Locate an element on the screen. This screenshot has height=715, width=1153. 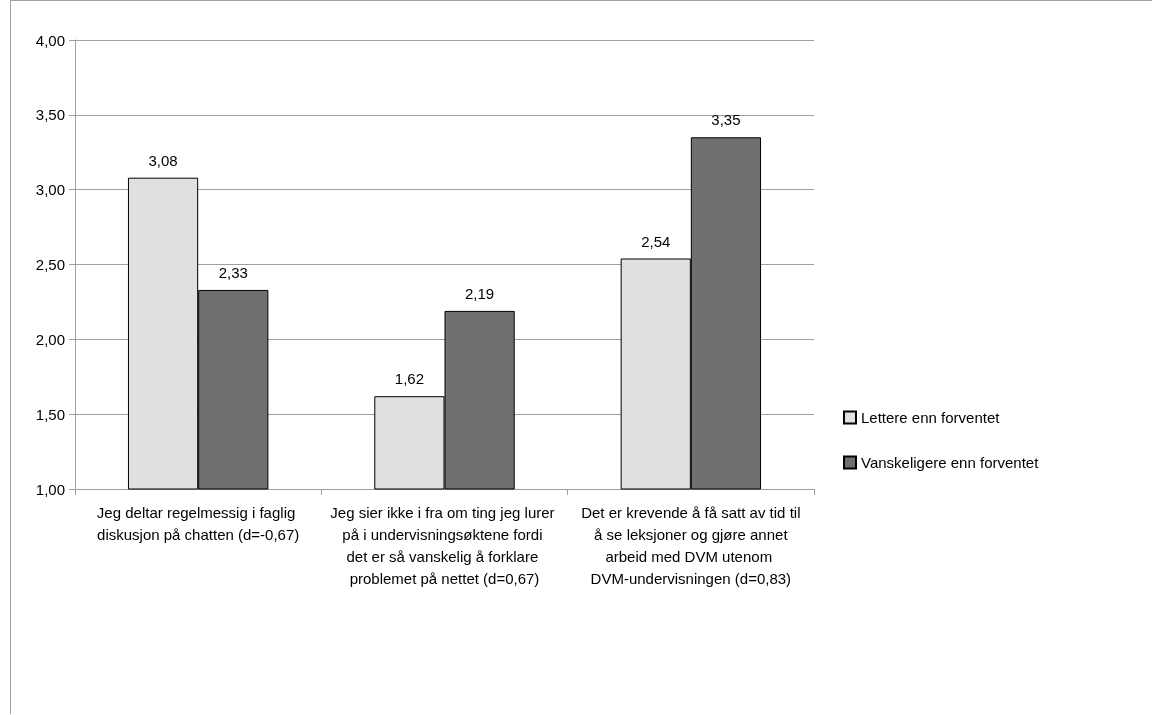
y-tick-label: 4,00 is located at coordinates (50, 40).